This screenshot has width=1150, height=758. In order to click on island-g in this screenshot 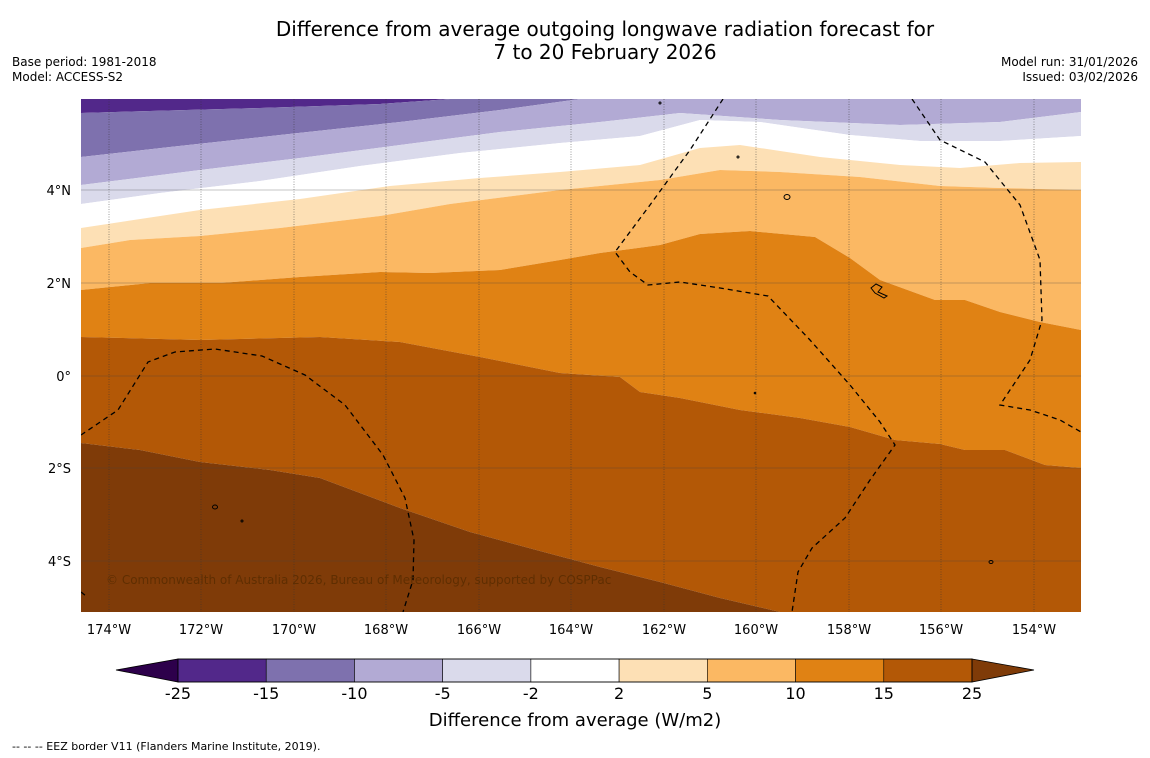, I will do `click(660, 103)`.